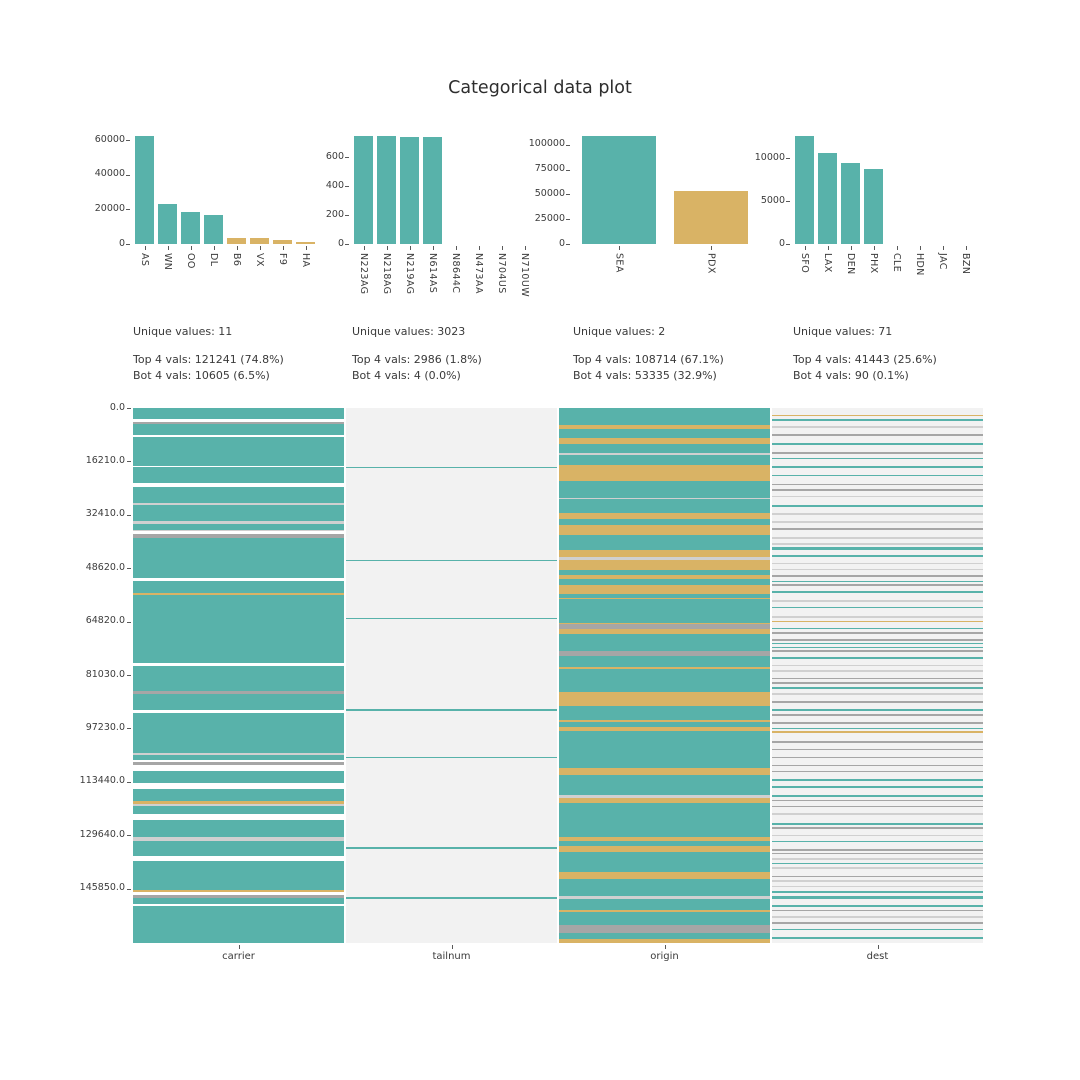  I want to click on top-values-label: Top 4 vals: 2986 (1.8%), so click(417, 359).